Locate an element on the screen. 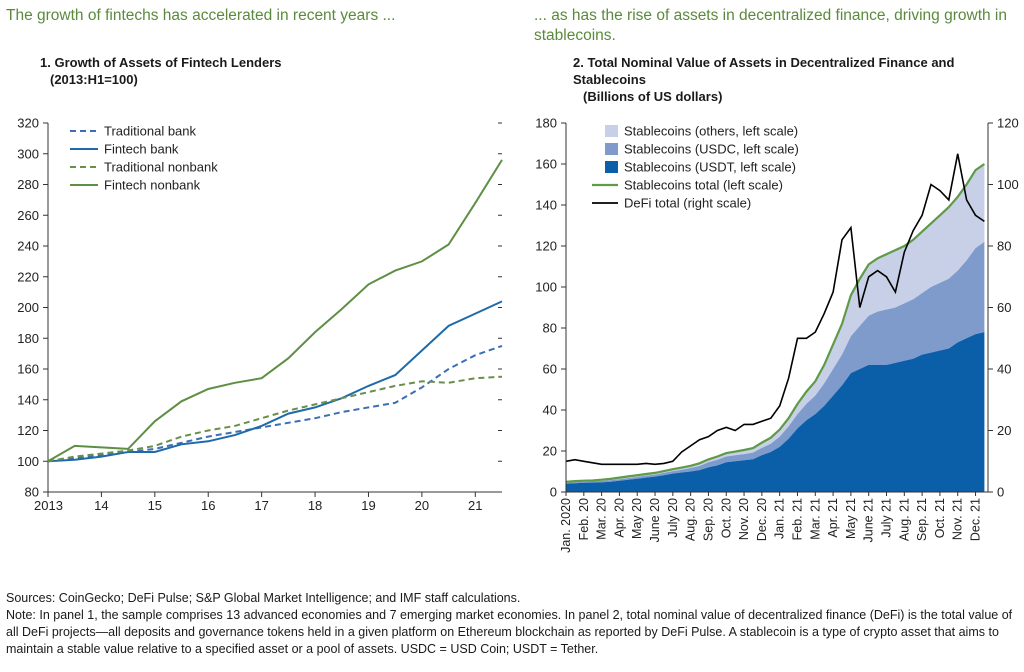 This screenshot has width=1024, height=672. panel2-x-tick-label: Feb. 21 is located at coordinates (798, 519).